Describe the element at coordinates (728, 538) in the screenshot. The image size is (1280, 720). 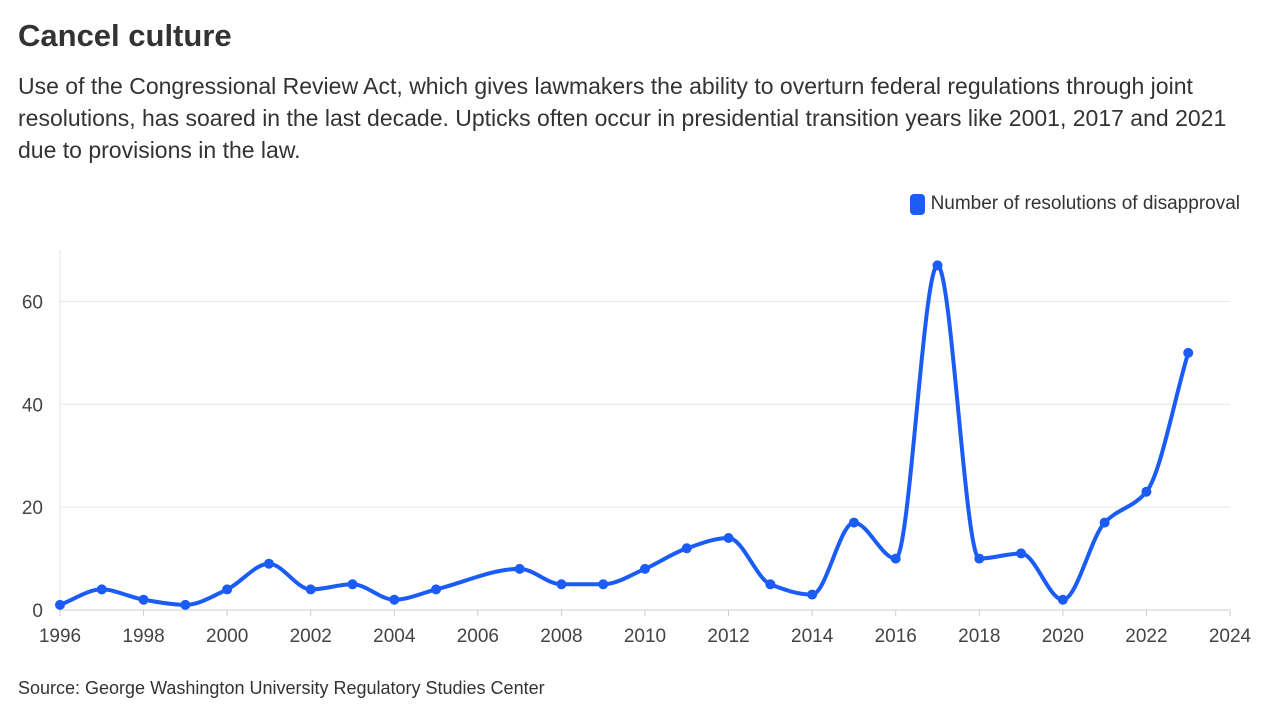
I see `data-point-2012` at that location.